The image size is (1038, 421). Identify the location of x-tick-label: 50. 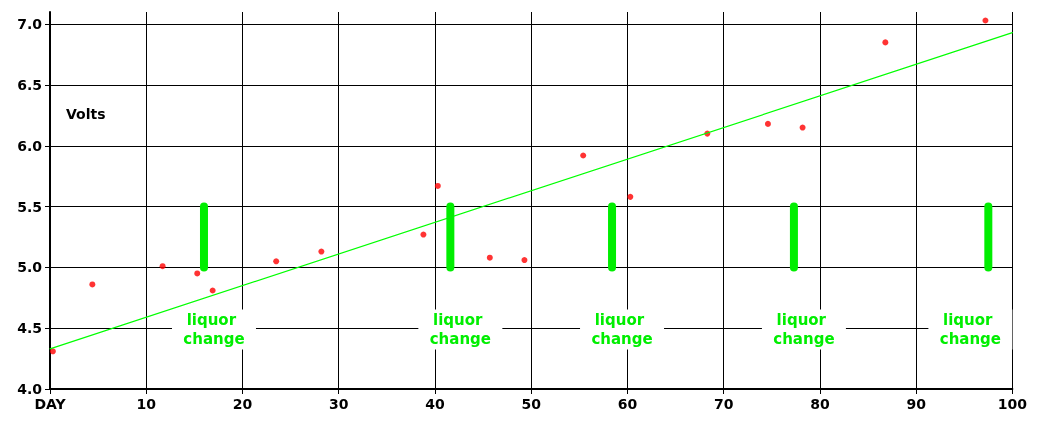
(531, 404).